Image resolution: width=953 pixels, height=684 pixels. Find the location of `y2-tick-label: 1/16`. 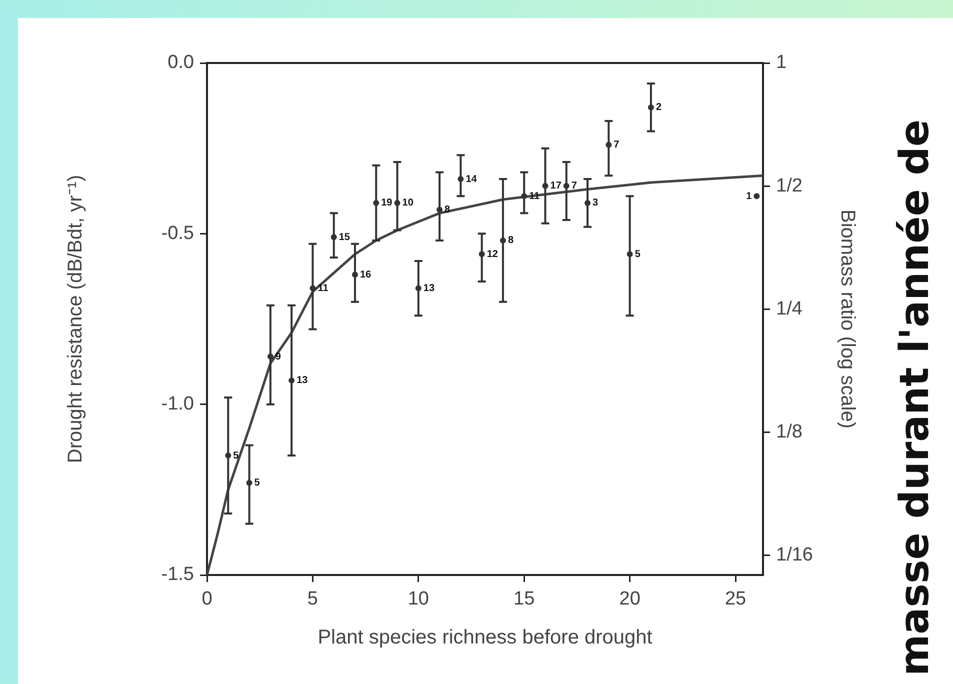

y2-tick-label: 1/16 is located at coordinates (794, 555).